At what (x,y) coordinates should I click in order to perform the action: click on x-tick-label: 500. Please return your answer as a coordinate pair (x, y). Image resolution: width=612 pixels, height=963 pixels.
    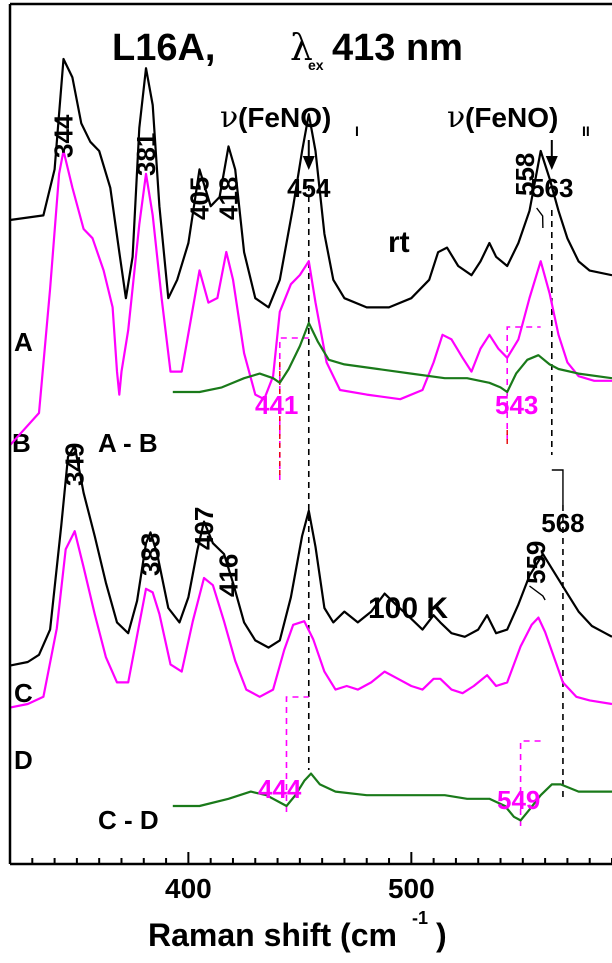
    Looking at the image, I should click on (411, 888).